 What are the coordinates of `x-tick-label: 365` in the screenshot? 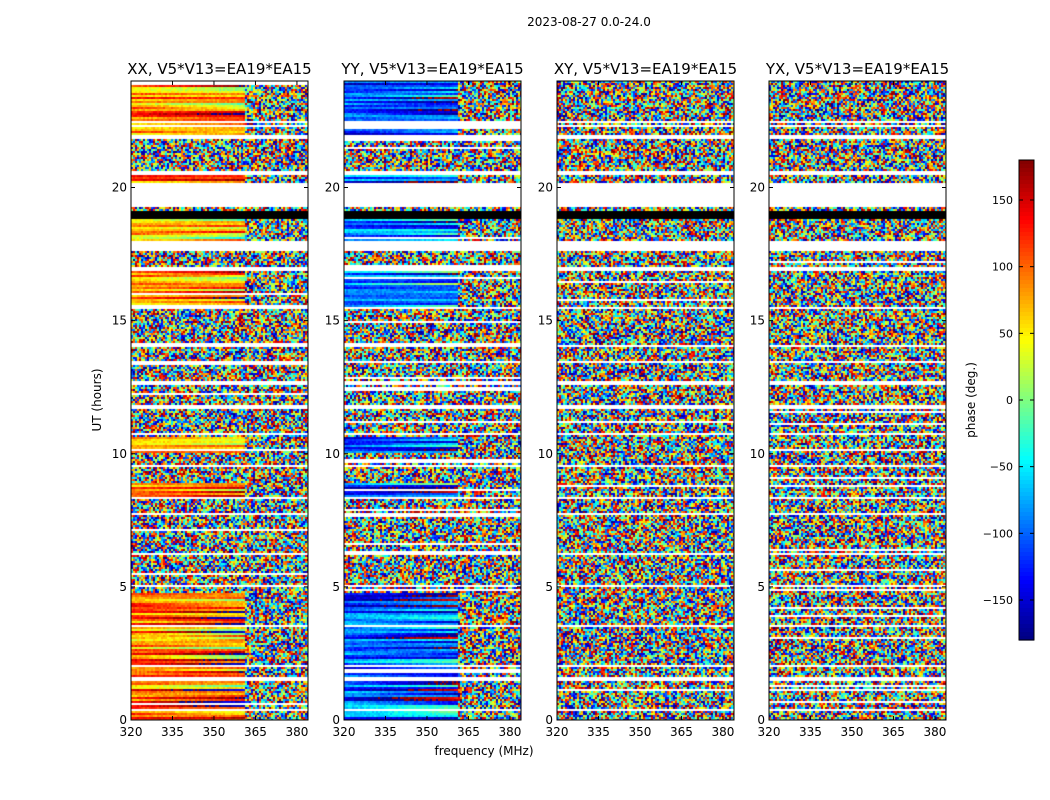 It's located at (468, 732).